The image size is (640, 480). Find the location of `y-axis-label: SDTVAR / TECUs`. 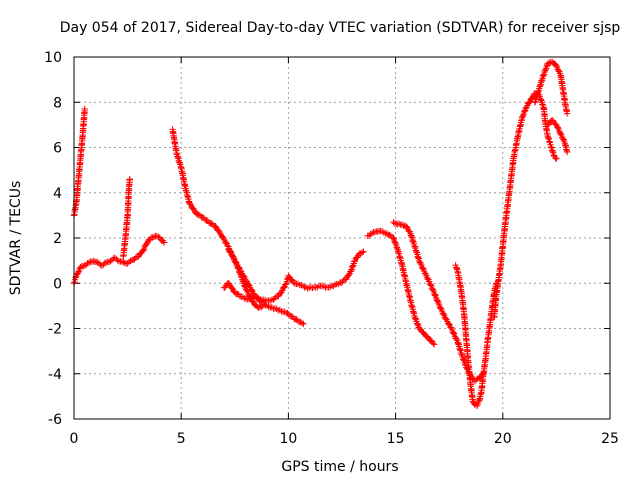

y-axis-label: SDTVAR / TECUs is located at coordinates (16, 238).